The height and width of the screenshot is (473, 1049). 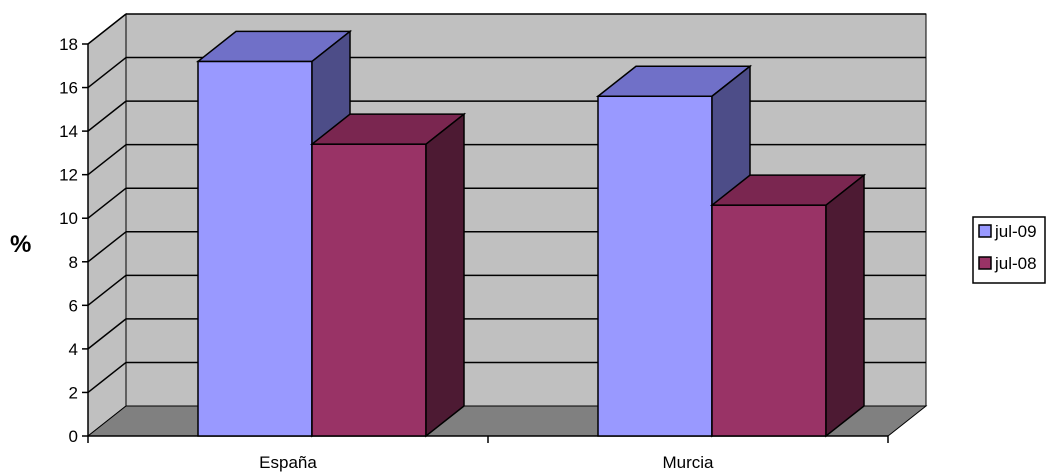 I want to click on bar-jul-08-España, so click(x=388, y=275).